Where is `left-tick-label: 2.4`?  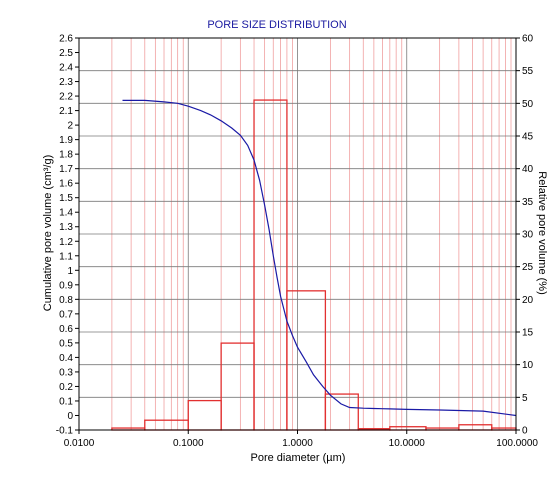
left-tick-label: 2.4 is located at coordinates (66, 68).